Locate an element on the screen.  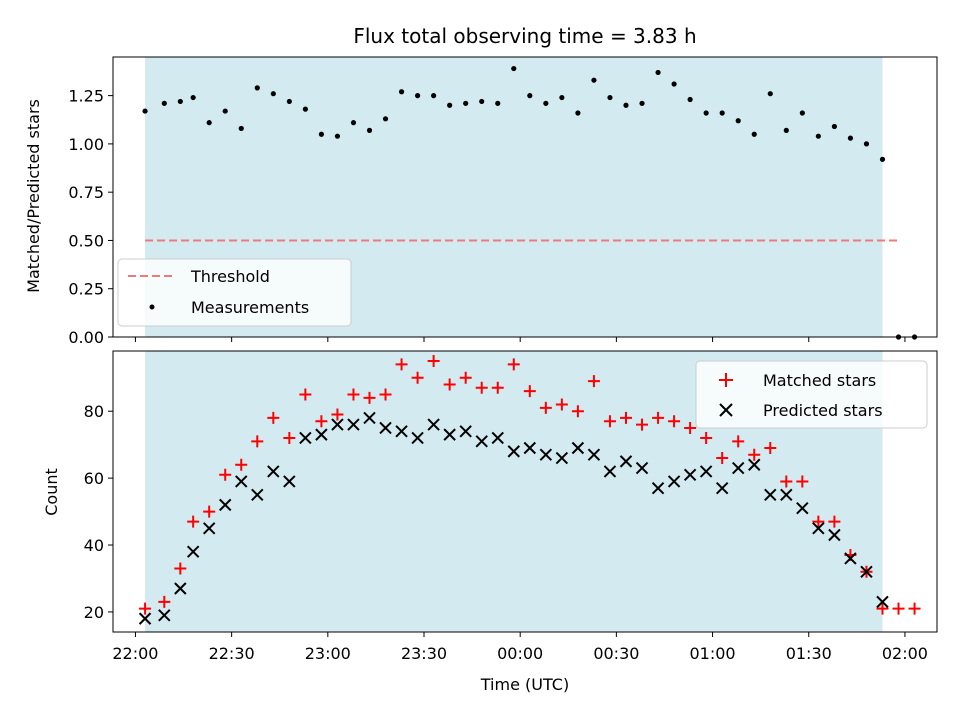
y-tick-label: 0.00 is located at coordinates (86, 337).